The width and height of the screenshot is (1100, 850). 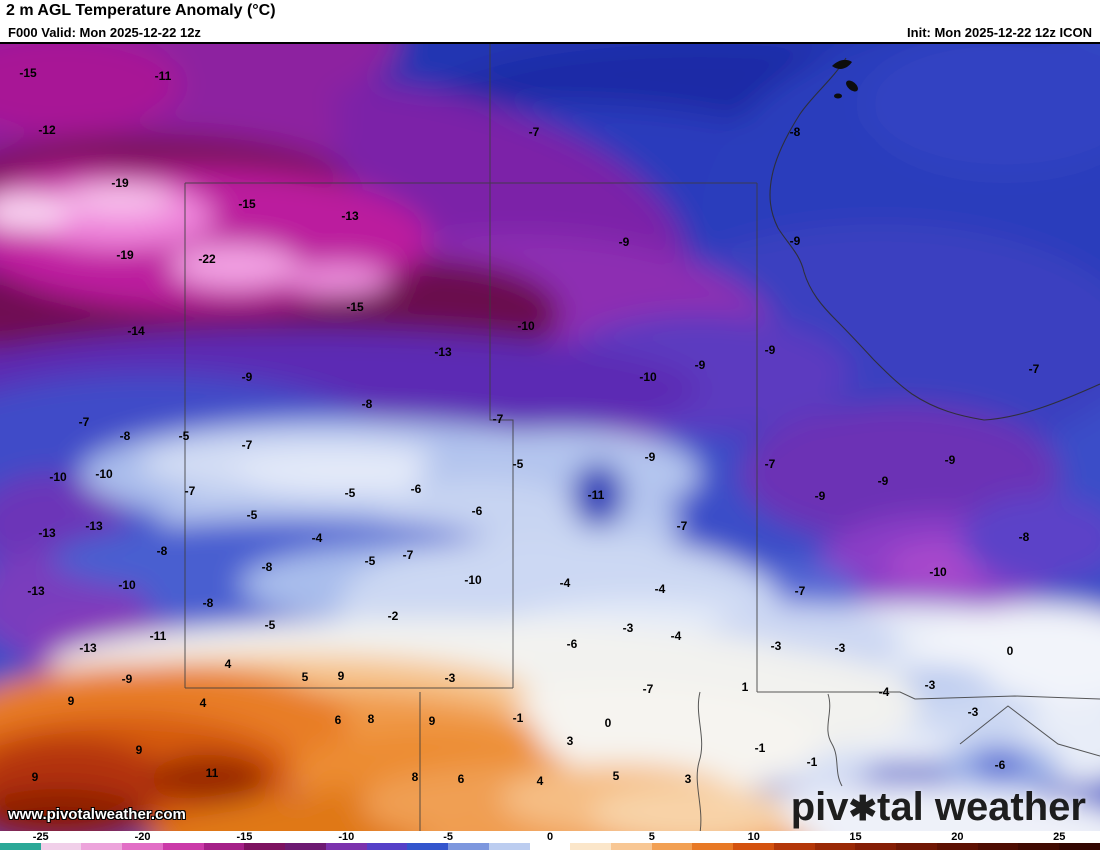 I want to click on init-time-label: Init: Mon 2025-12-22 12z ICON, so click(x=999, y=32).